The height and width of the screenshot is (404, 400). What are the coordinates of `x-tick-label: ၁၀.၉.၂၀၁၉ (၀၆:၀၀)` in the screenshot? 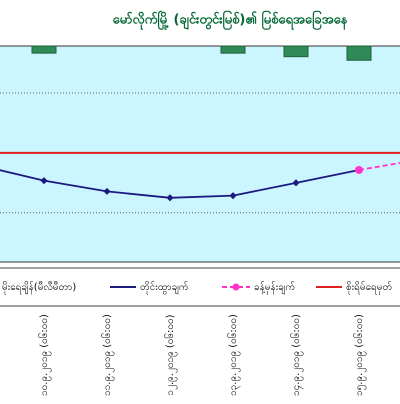 It's located at (44, 355).